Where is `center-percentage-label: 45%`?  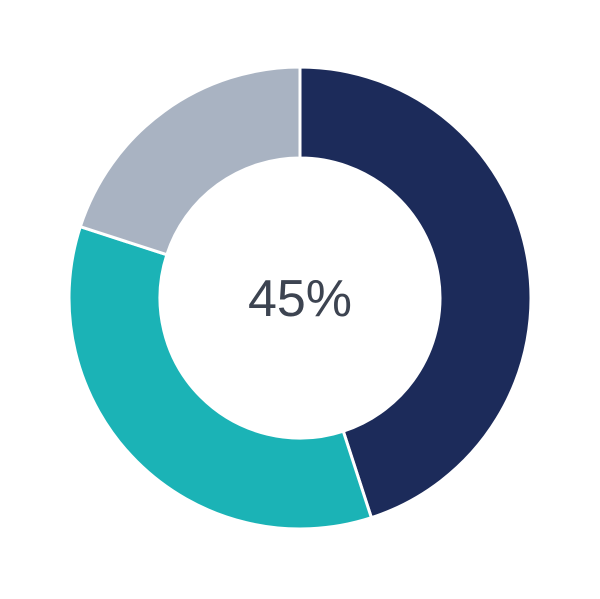
center-percentage-label: 45% is located at coordinates (300, 299).